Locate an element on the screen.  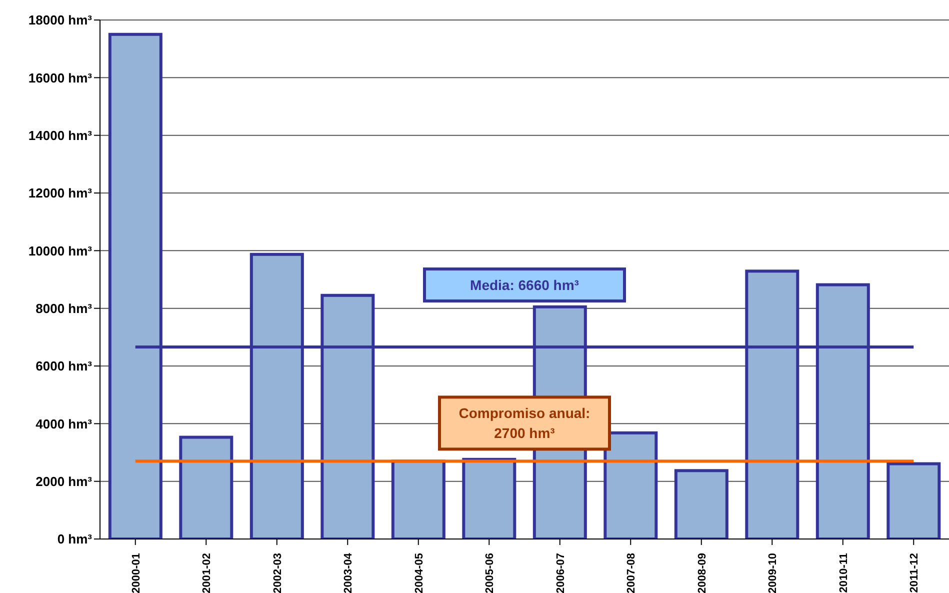
x-tick-label: 2003-04 is located at coordinates (348, 572).